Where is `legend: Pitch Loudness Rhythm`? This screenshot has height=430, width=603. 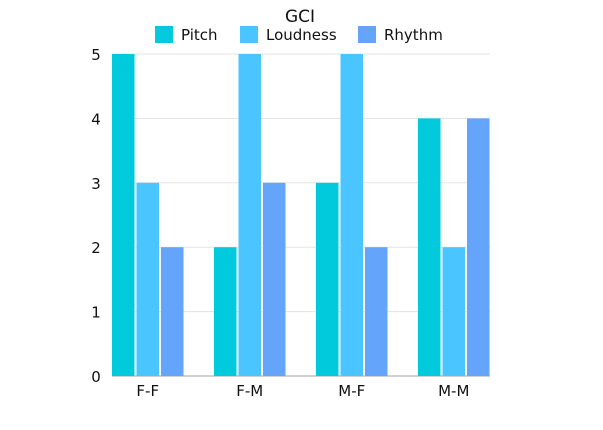 legend: Pitch Loudness Rhythm is located at coordinates (299, 35).